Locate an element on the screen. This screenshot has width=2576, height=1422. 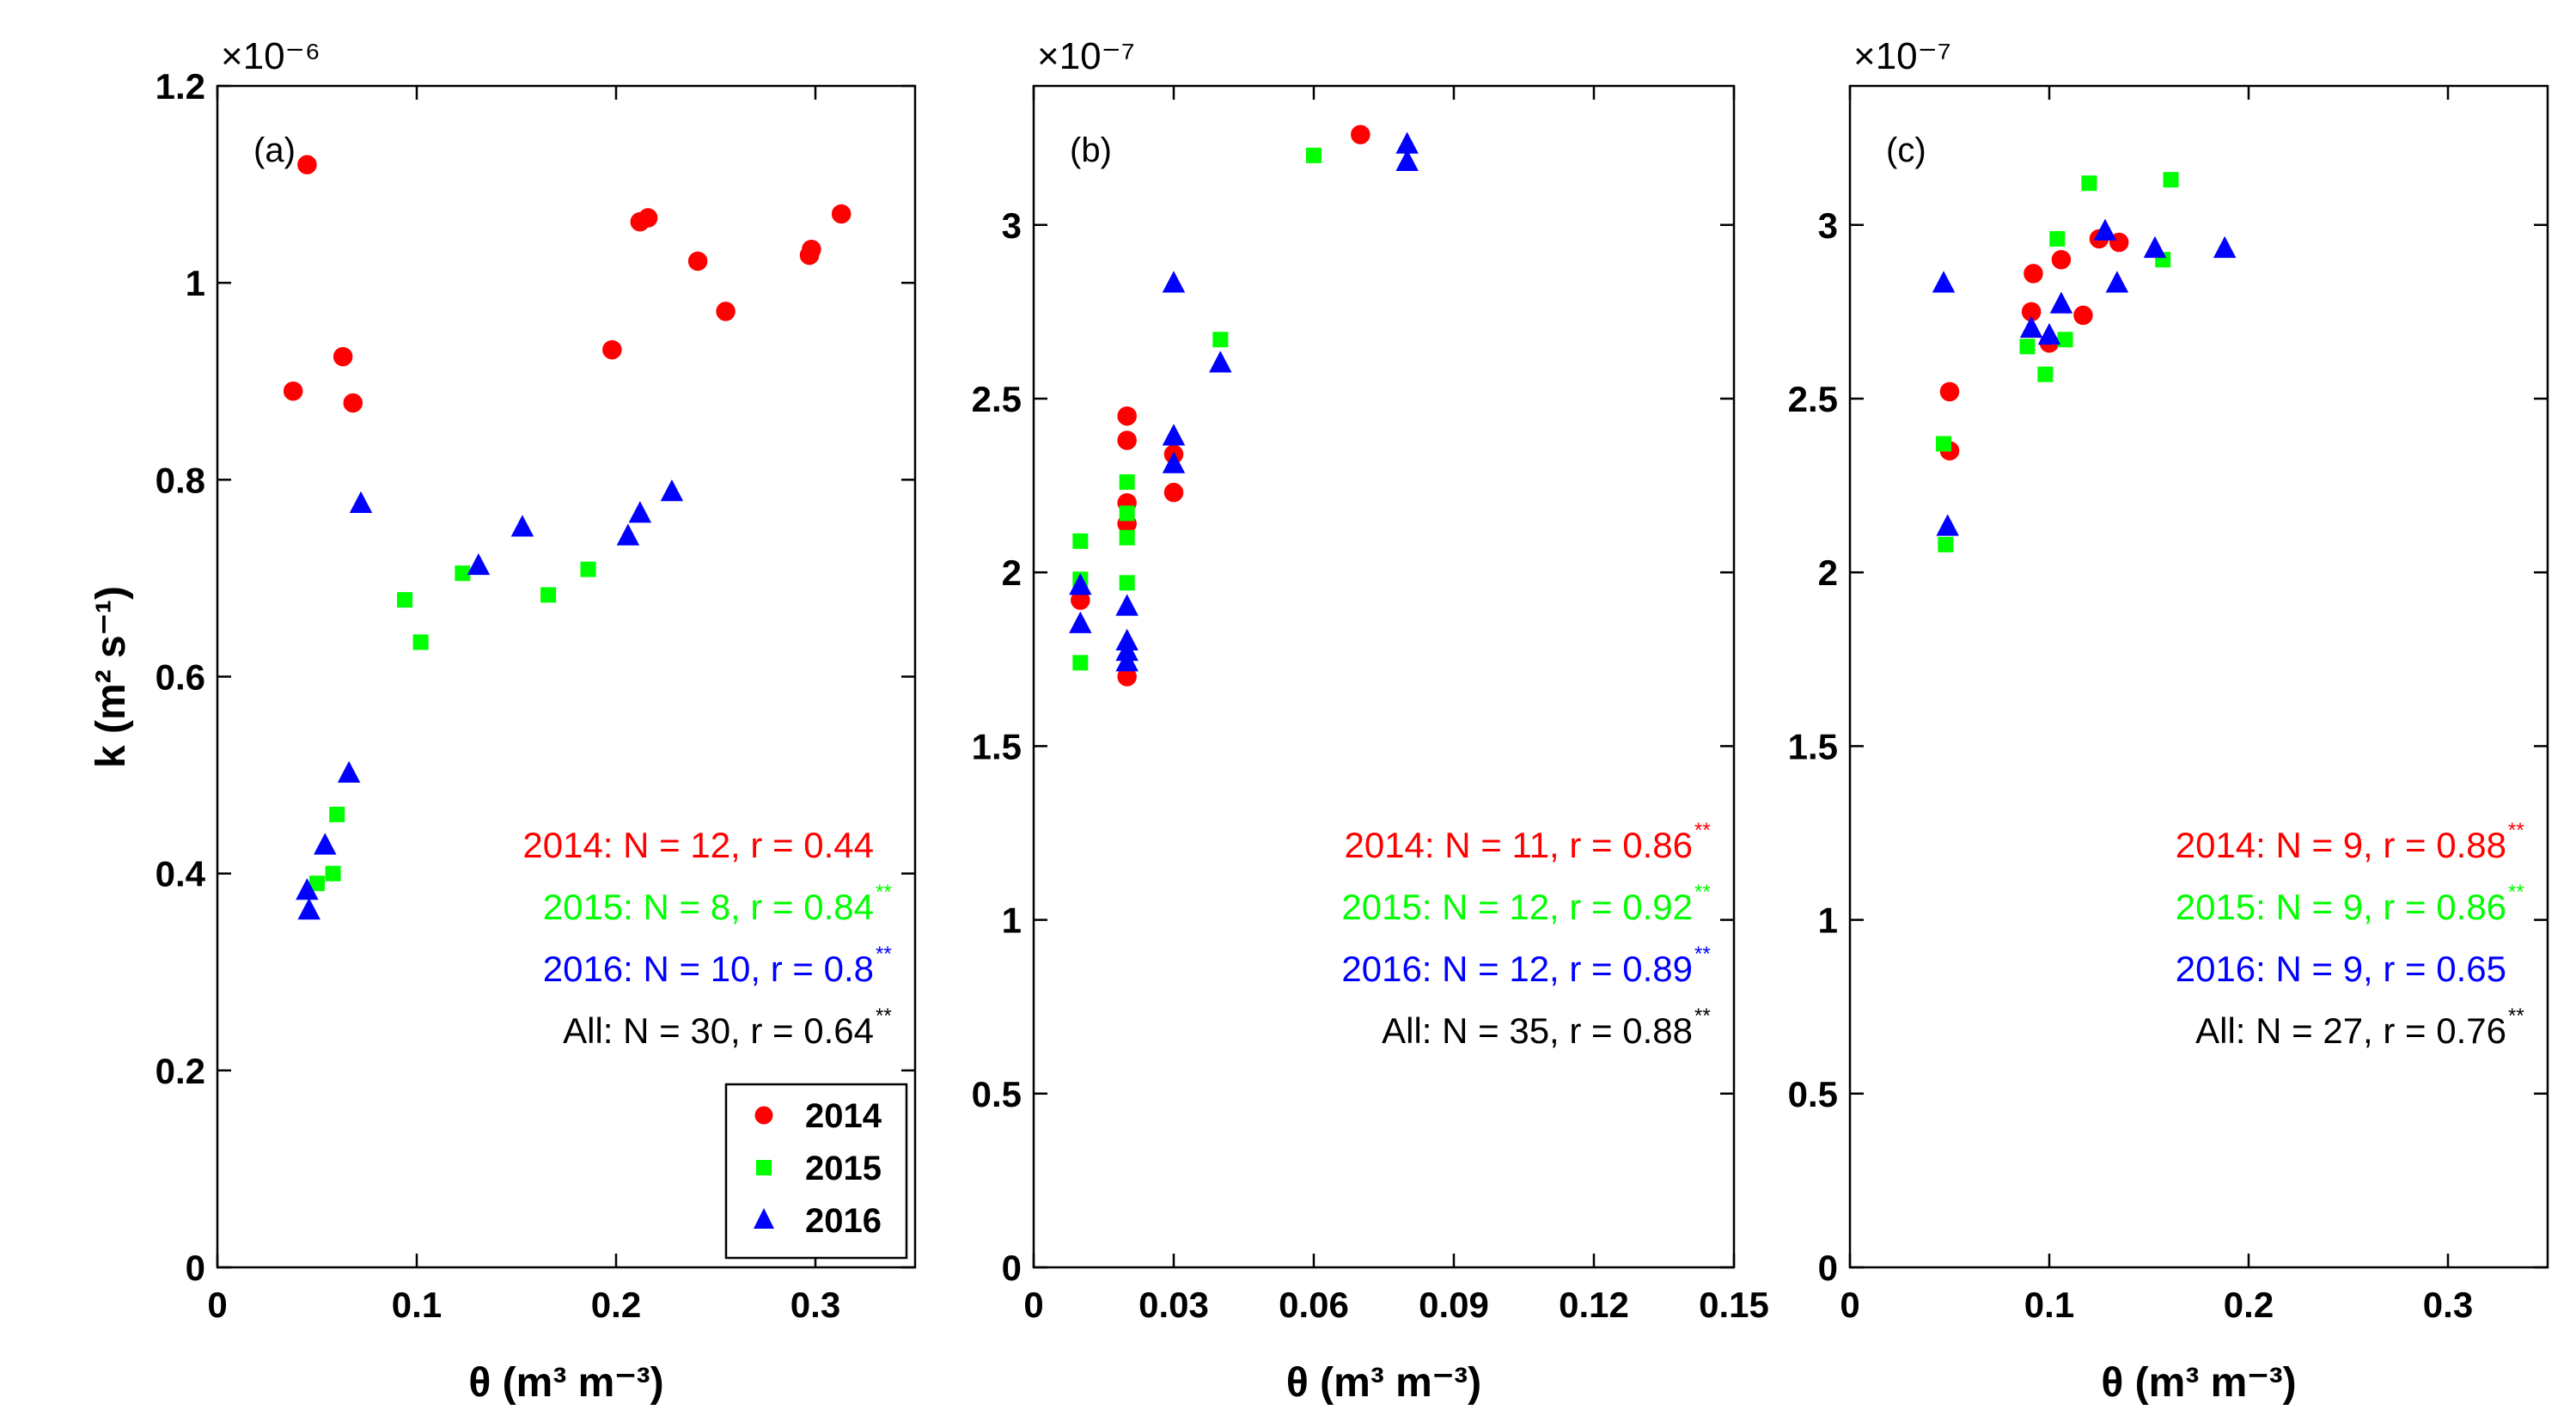
stat-annotation: 2014: N = 12, r = 0.44 is located at coordinates (698, 845).